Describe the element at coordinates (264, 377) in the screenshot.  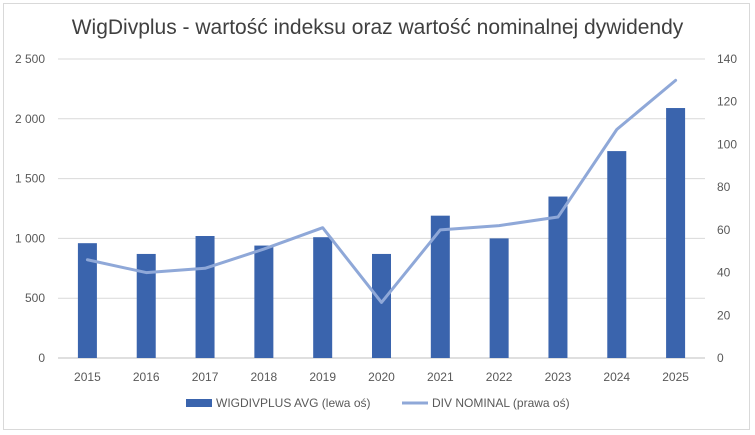
I see `x-axis-tick-label: 2018` at that location.